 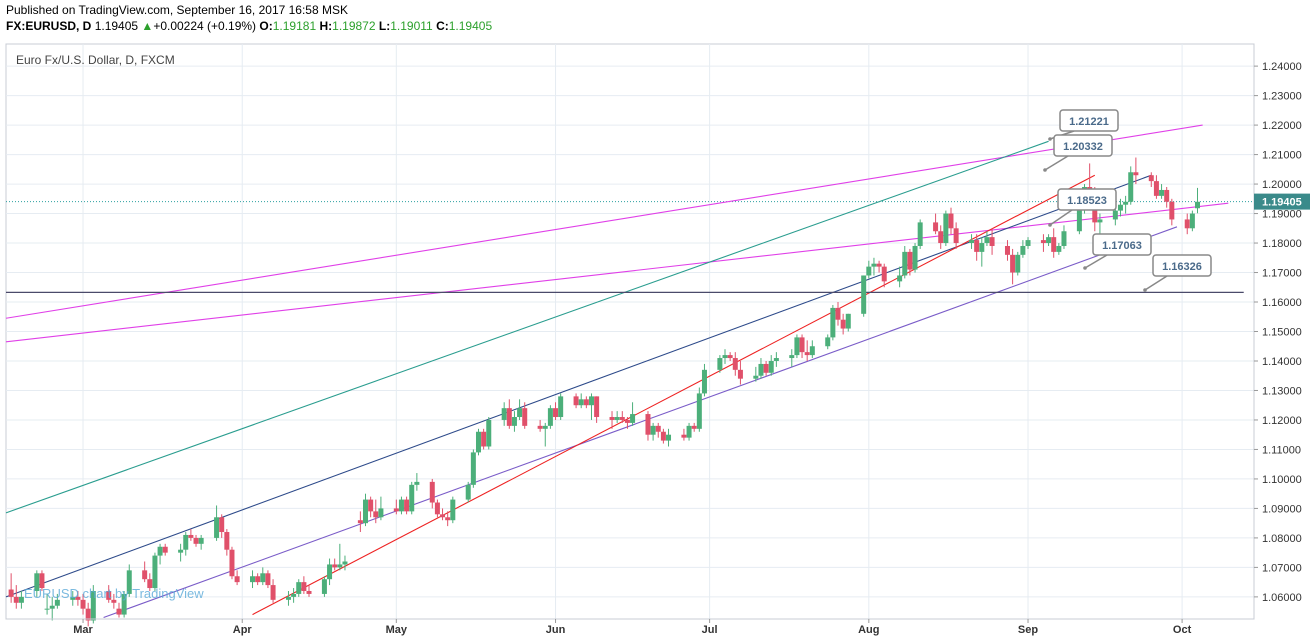 What do you see at coordinates (205, 26) in the screenshot?
I see `change-value: +0.00224 (+0.19%)` at bounding box center [205, 26].